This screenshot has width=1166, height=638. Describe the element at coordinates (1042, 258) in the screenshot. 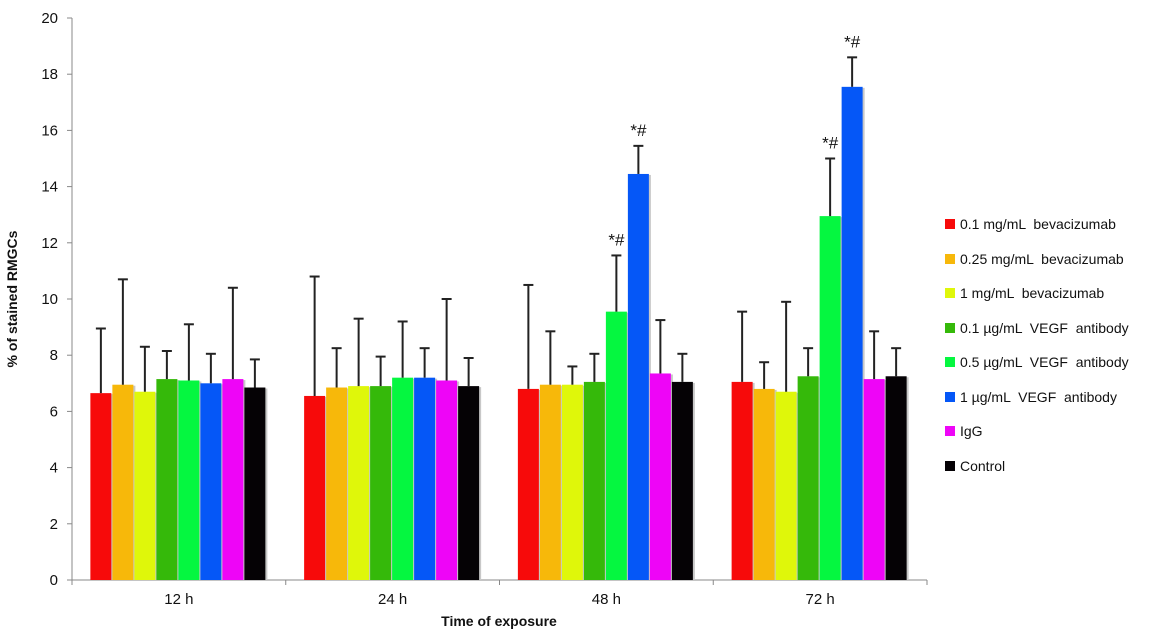

I see `legend-label: 0.25 mg/mL bevacizumab` at that location.